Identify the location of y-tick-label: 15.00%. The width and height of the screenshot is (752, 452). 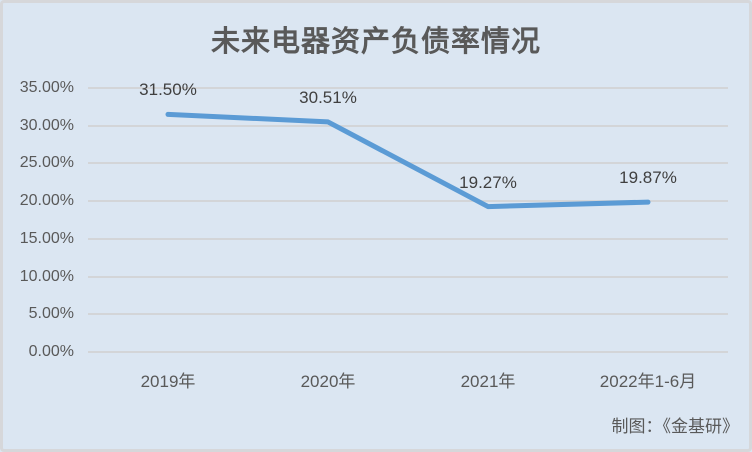
(46, 238).